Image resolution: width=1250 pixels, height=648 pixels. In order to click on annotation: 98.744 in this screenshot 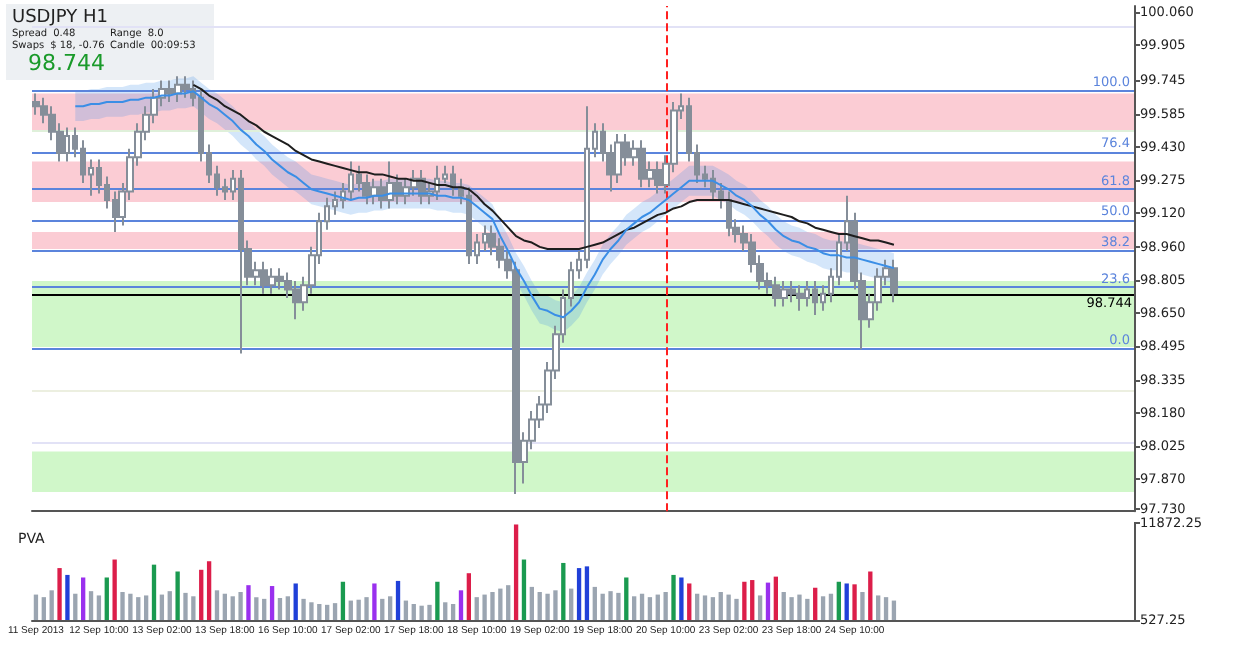, I will do `click(66, 63)`.